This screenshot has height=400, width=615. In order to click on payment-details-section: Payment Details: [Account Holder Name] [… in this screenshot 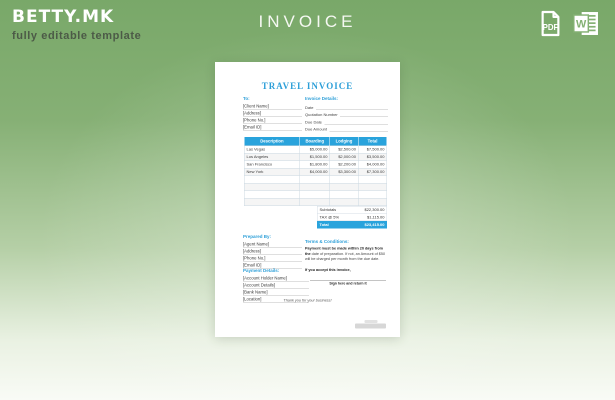, I will do `click(276, 285)`.